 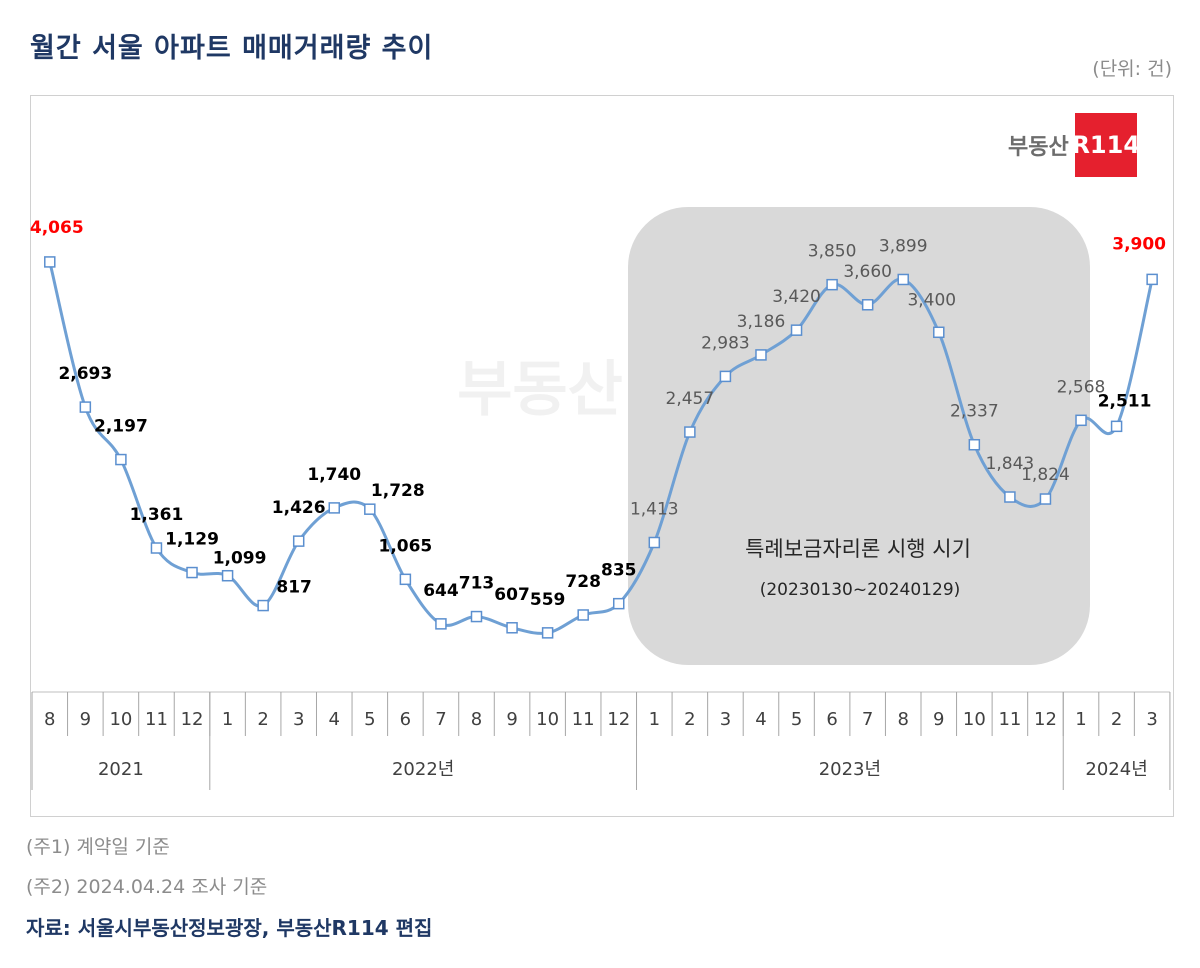 I want to click on logo-text: 부동산, so click(x=1038, y=147).